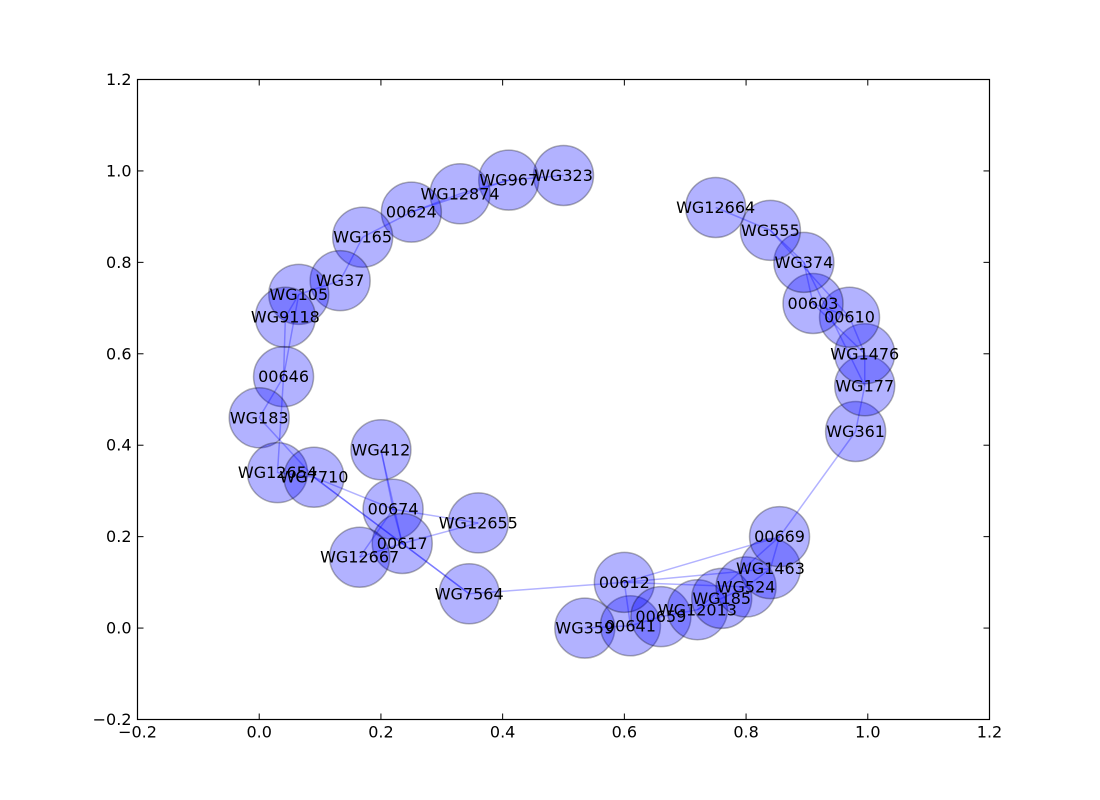 This screenshot has width=1100, height=800. I want to click on node-label: WG165, so click(362, 237).